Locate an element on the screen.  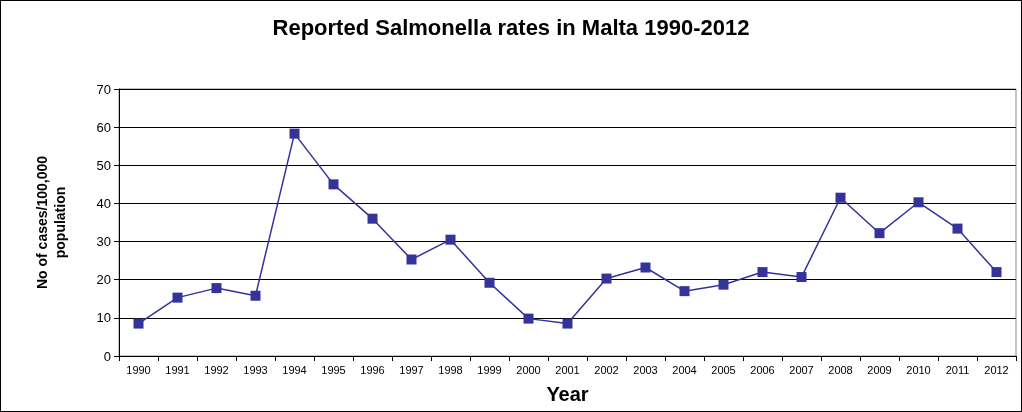
x-tick-label: 1990 is located at coordinates (138, 369).